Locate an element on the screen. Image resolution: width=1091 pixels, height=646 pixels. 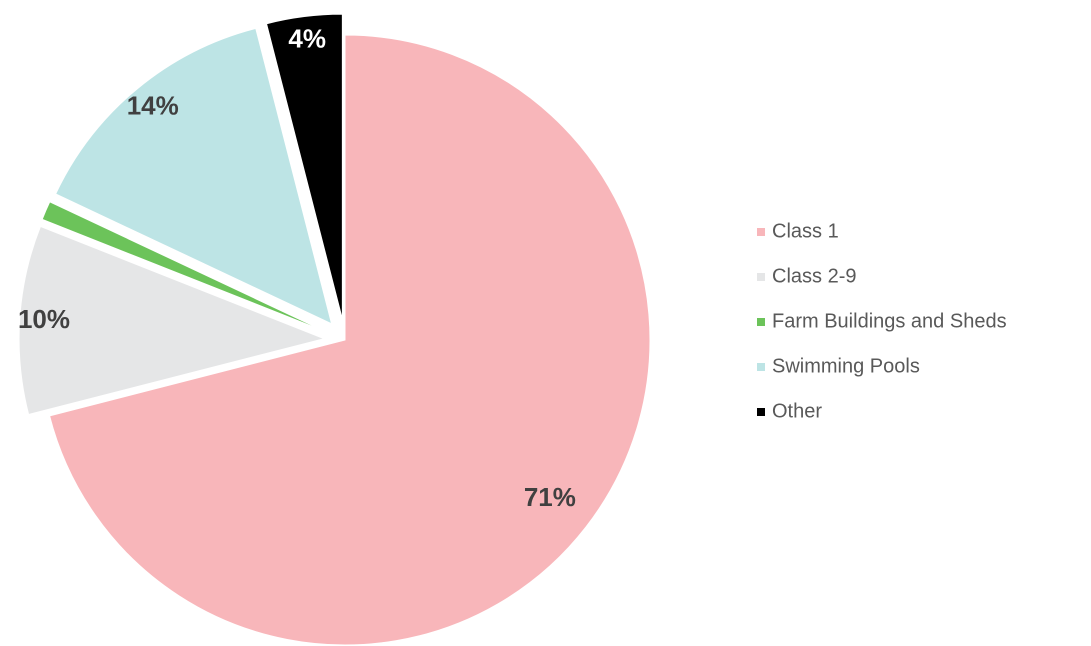
data-label: 10% is located at coordinates (44, 319).